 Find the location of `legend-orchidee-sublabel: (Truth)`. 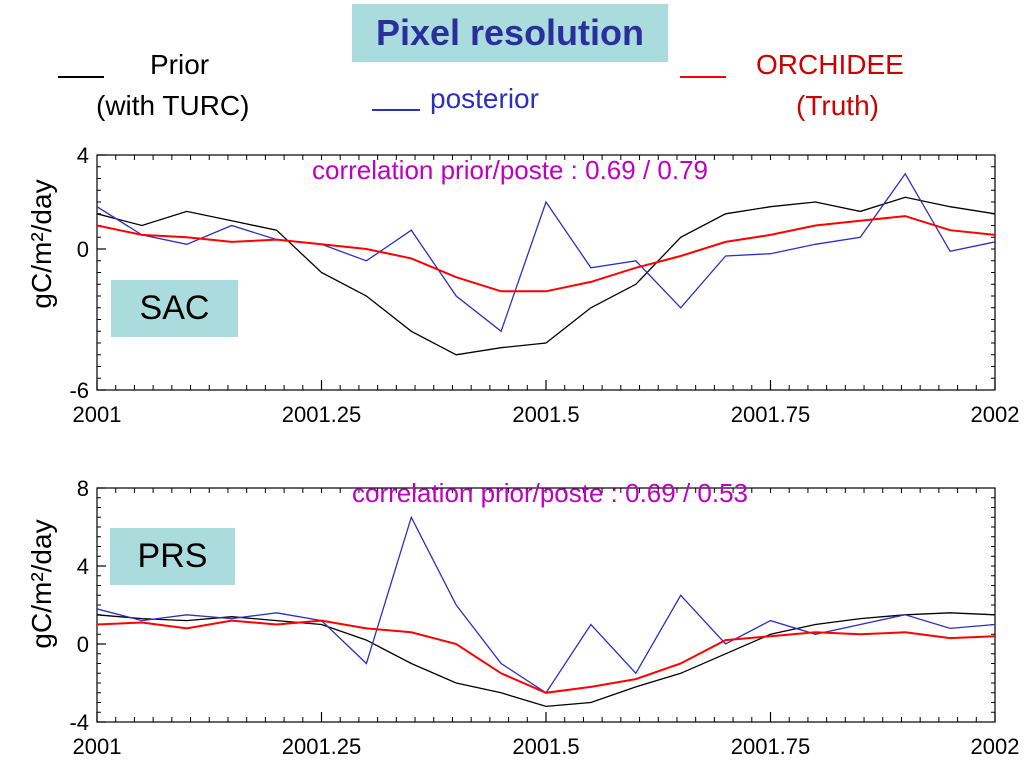

legend-orchidee-sublabel: (Truth) is located at coordinates (837, 105).